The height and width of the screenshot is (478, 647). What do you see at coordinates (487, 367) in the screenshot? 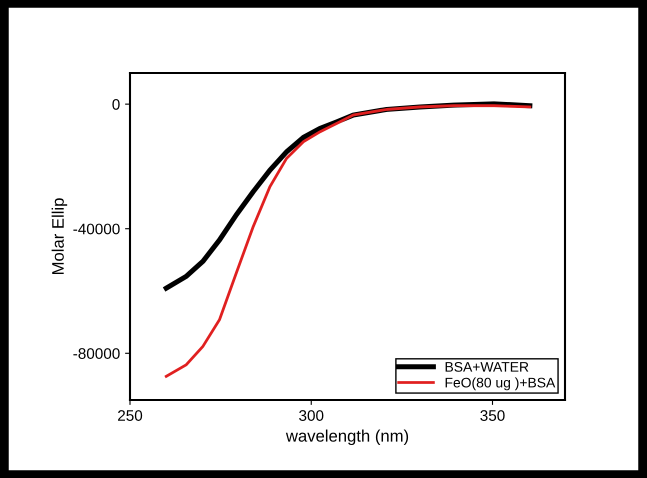
I see `legend-label: BSA+WATER` at bounding box center [487, 367].